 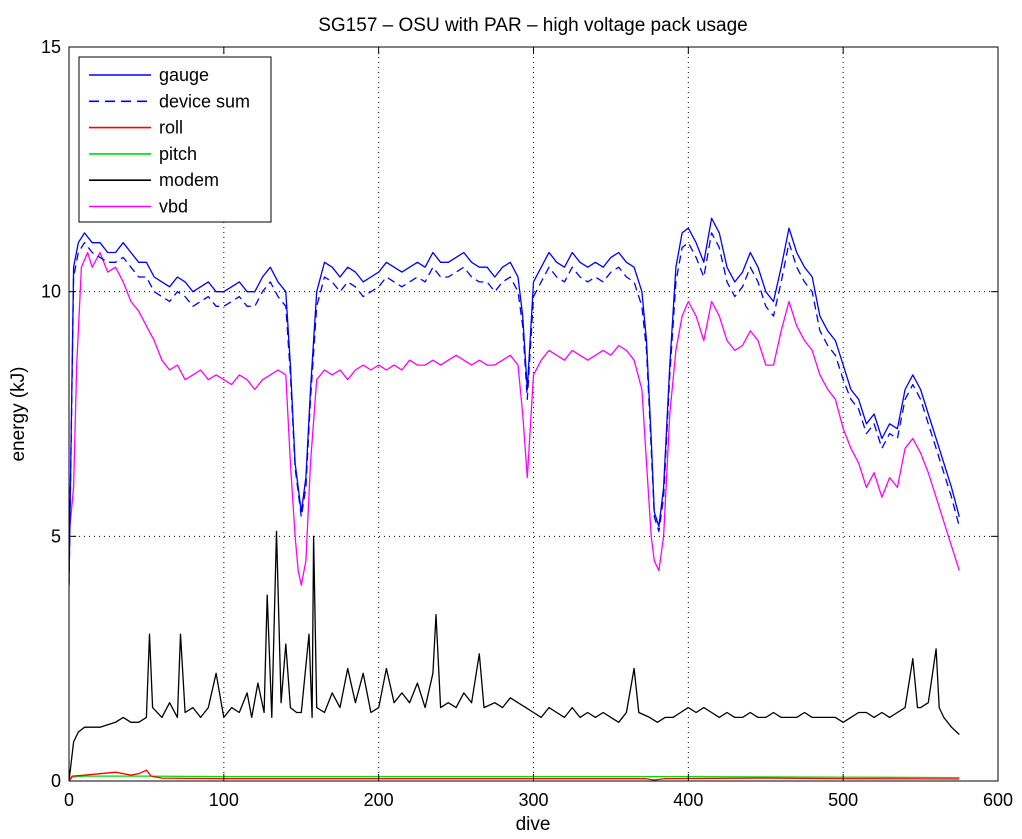 What do you see at coordinates (533, 800) in the screenshot?
I see `x-tick-label: 300` at bounding box center [533, 800].